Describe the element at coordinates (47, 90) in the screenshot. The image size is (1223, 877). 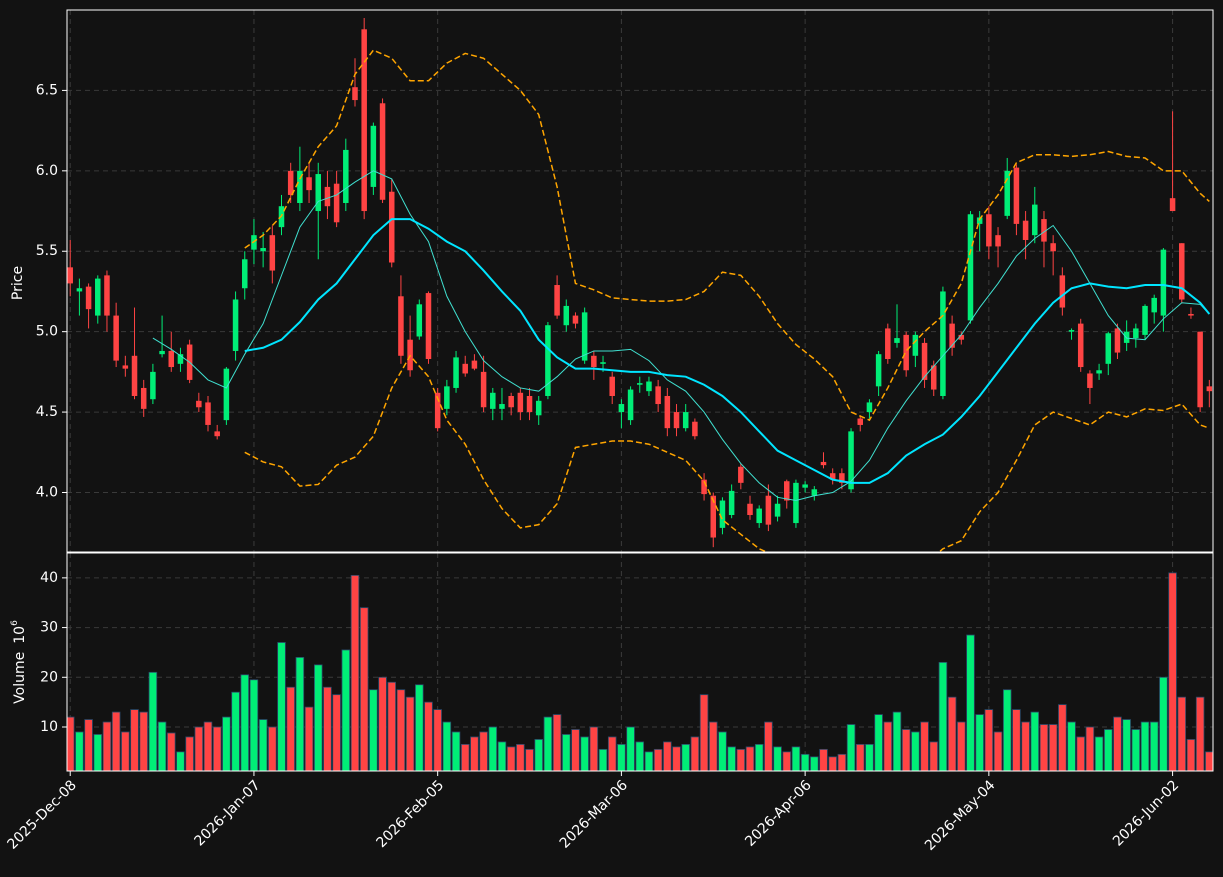
I see `y-tick-label: 6.5` at that location.